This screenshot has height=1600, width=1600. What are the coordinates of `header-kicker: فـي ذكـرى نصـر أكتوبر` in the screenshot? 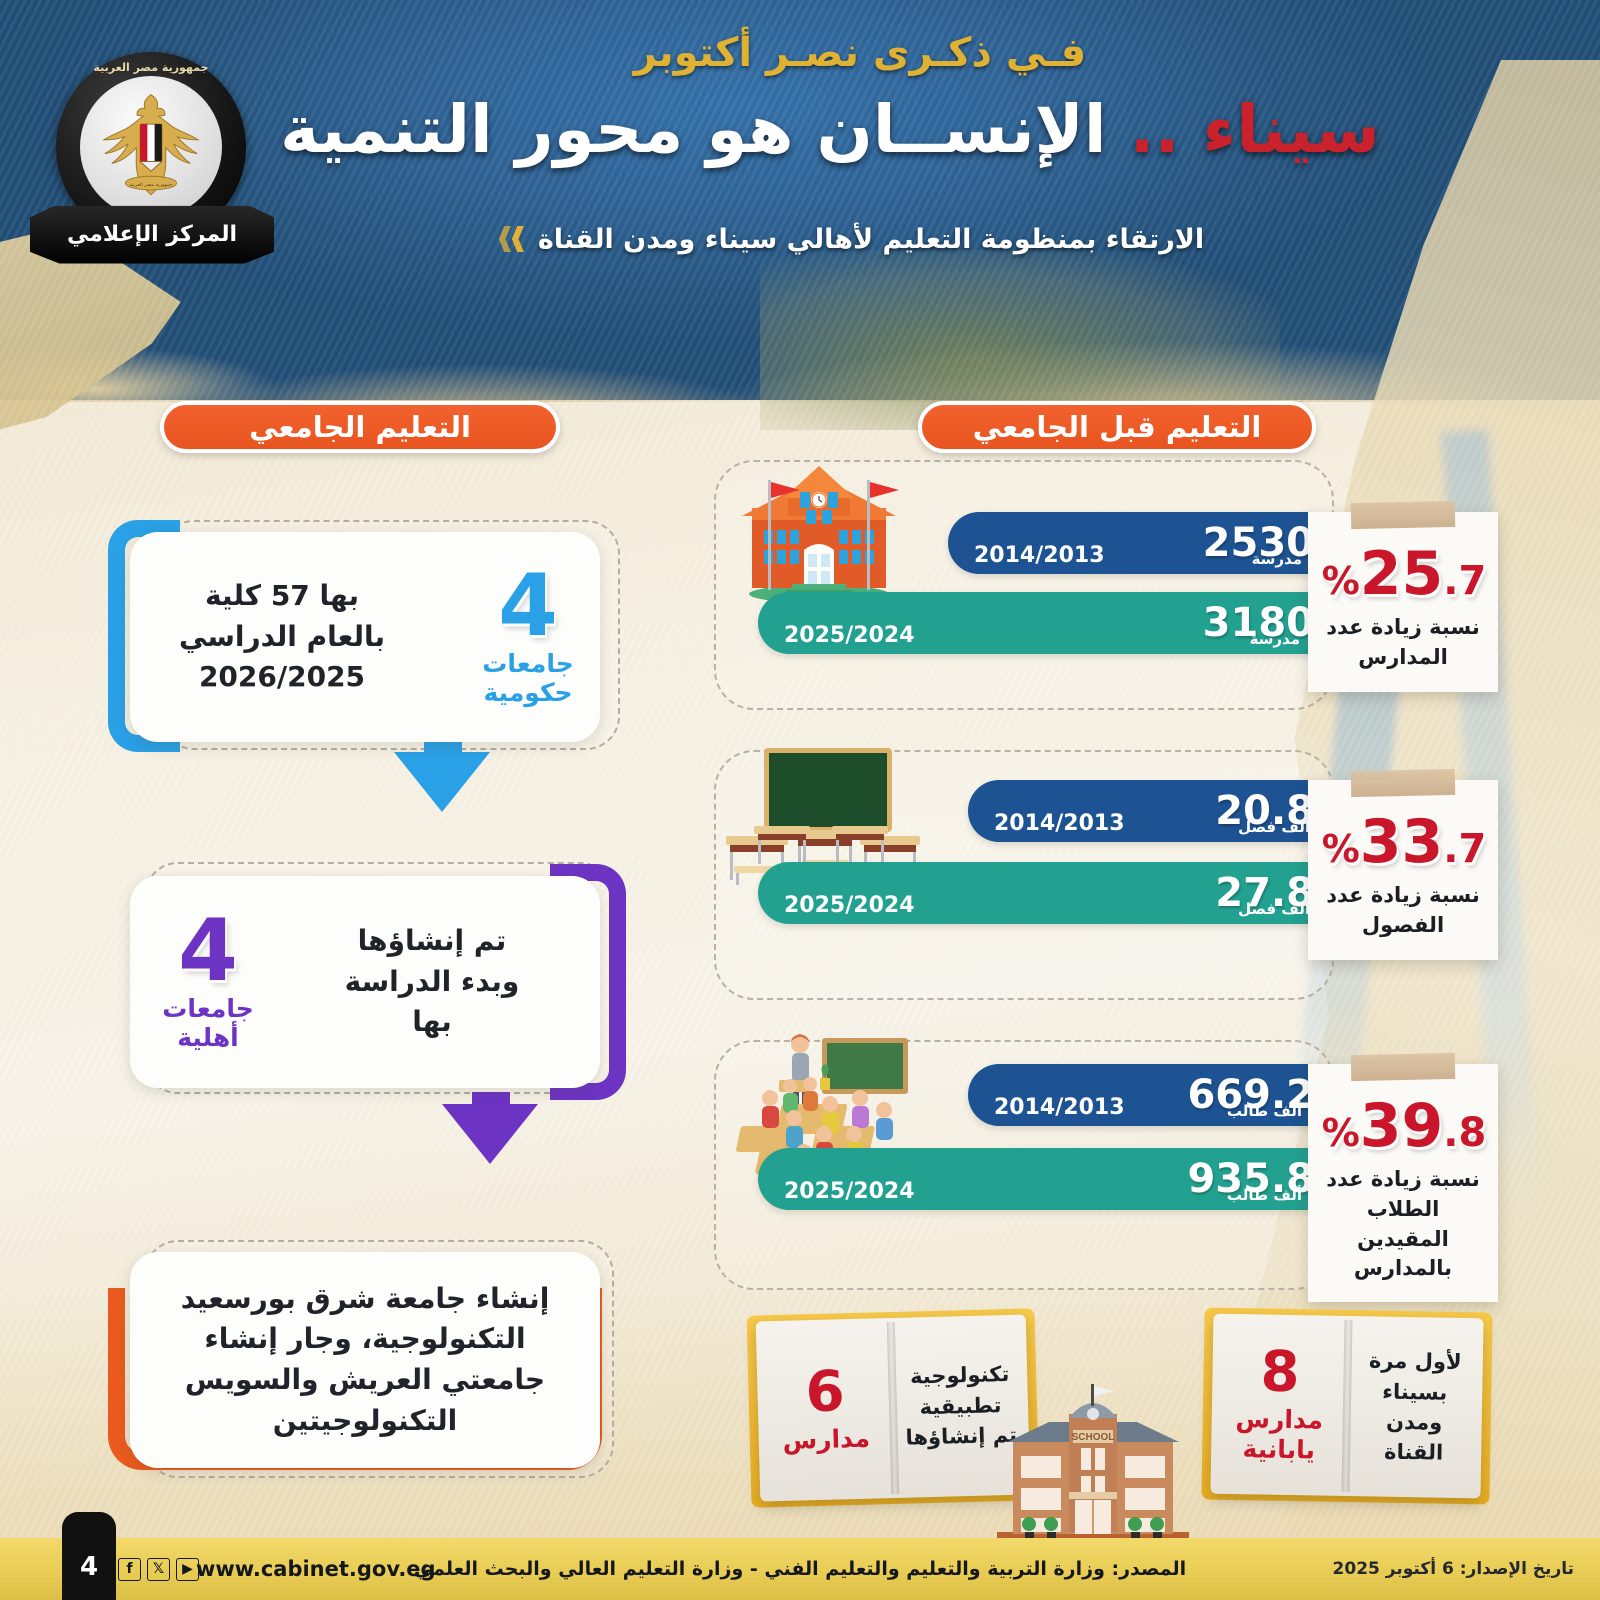 It's located at (860, 53).